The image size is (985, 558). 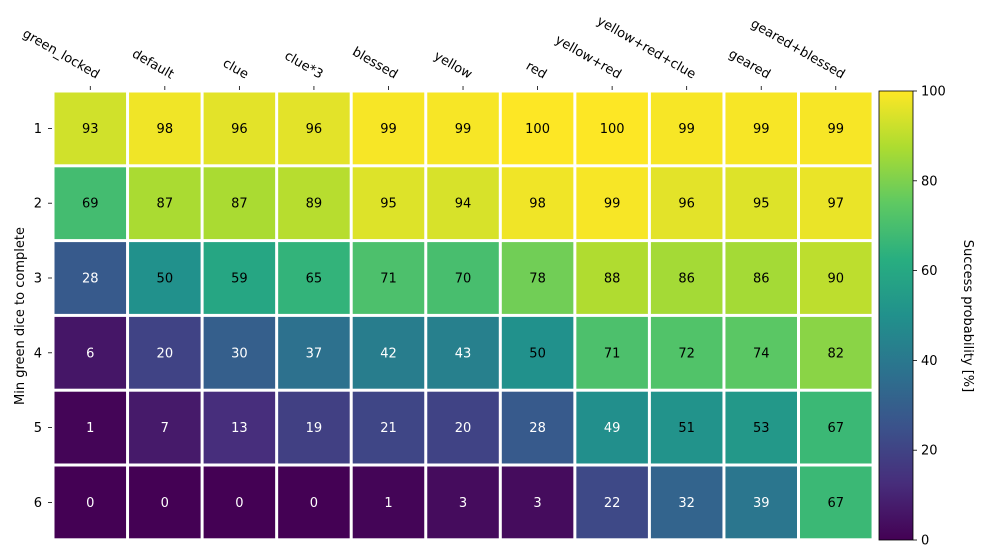 I want to click on colorbar-tick-label: 100, so click(x=933, y=92).